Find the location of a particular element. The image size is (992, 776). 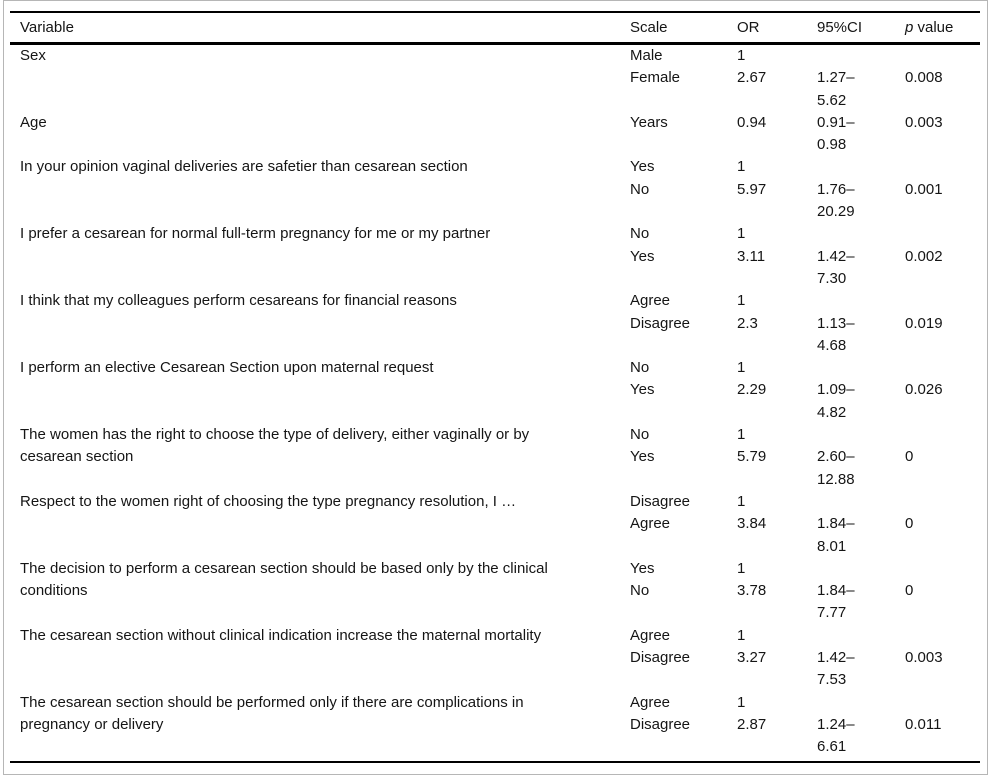

table-row: Agree 3.84 1.84– 8.01 0 is located at coordinates (495, 535).